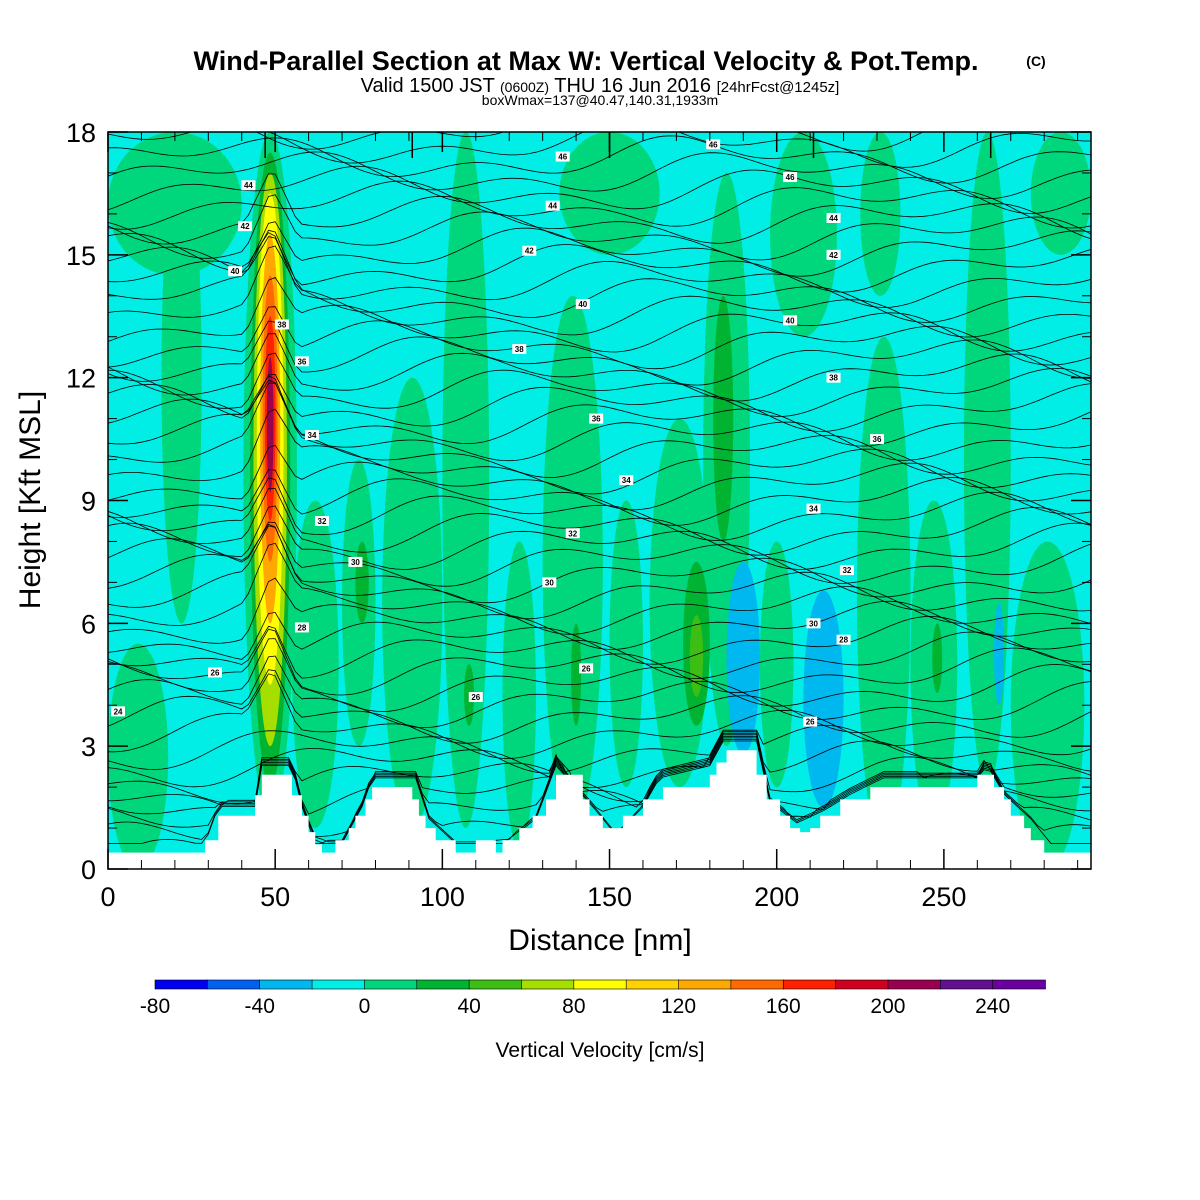 The height and width of the screenshot is (1200, 1200). What do you see at coordinates (778, 87) in the screenshot?
I see `subtitle-forecast: [24hrFcst@1245z]` at bounding box center [778, 87].